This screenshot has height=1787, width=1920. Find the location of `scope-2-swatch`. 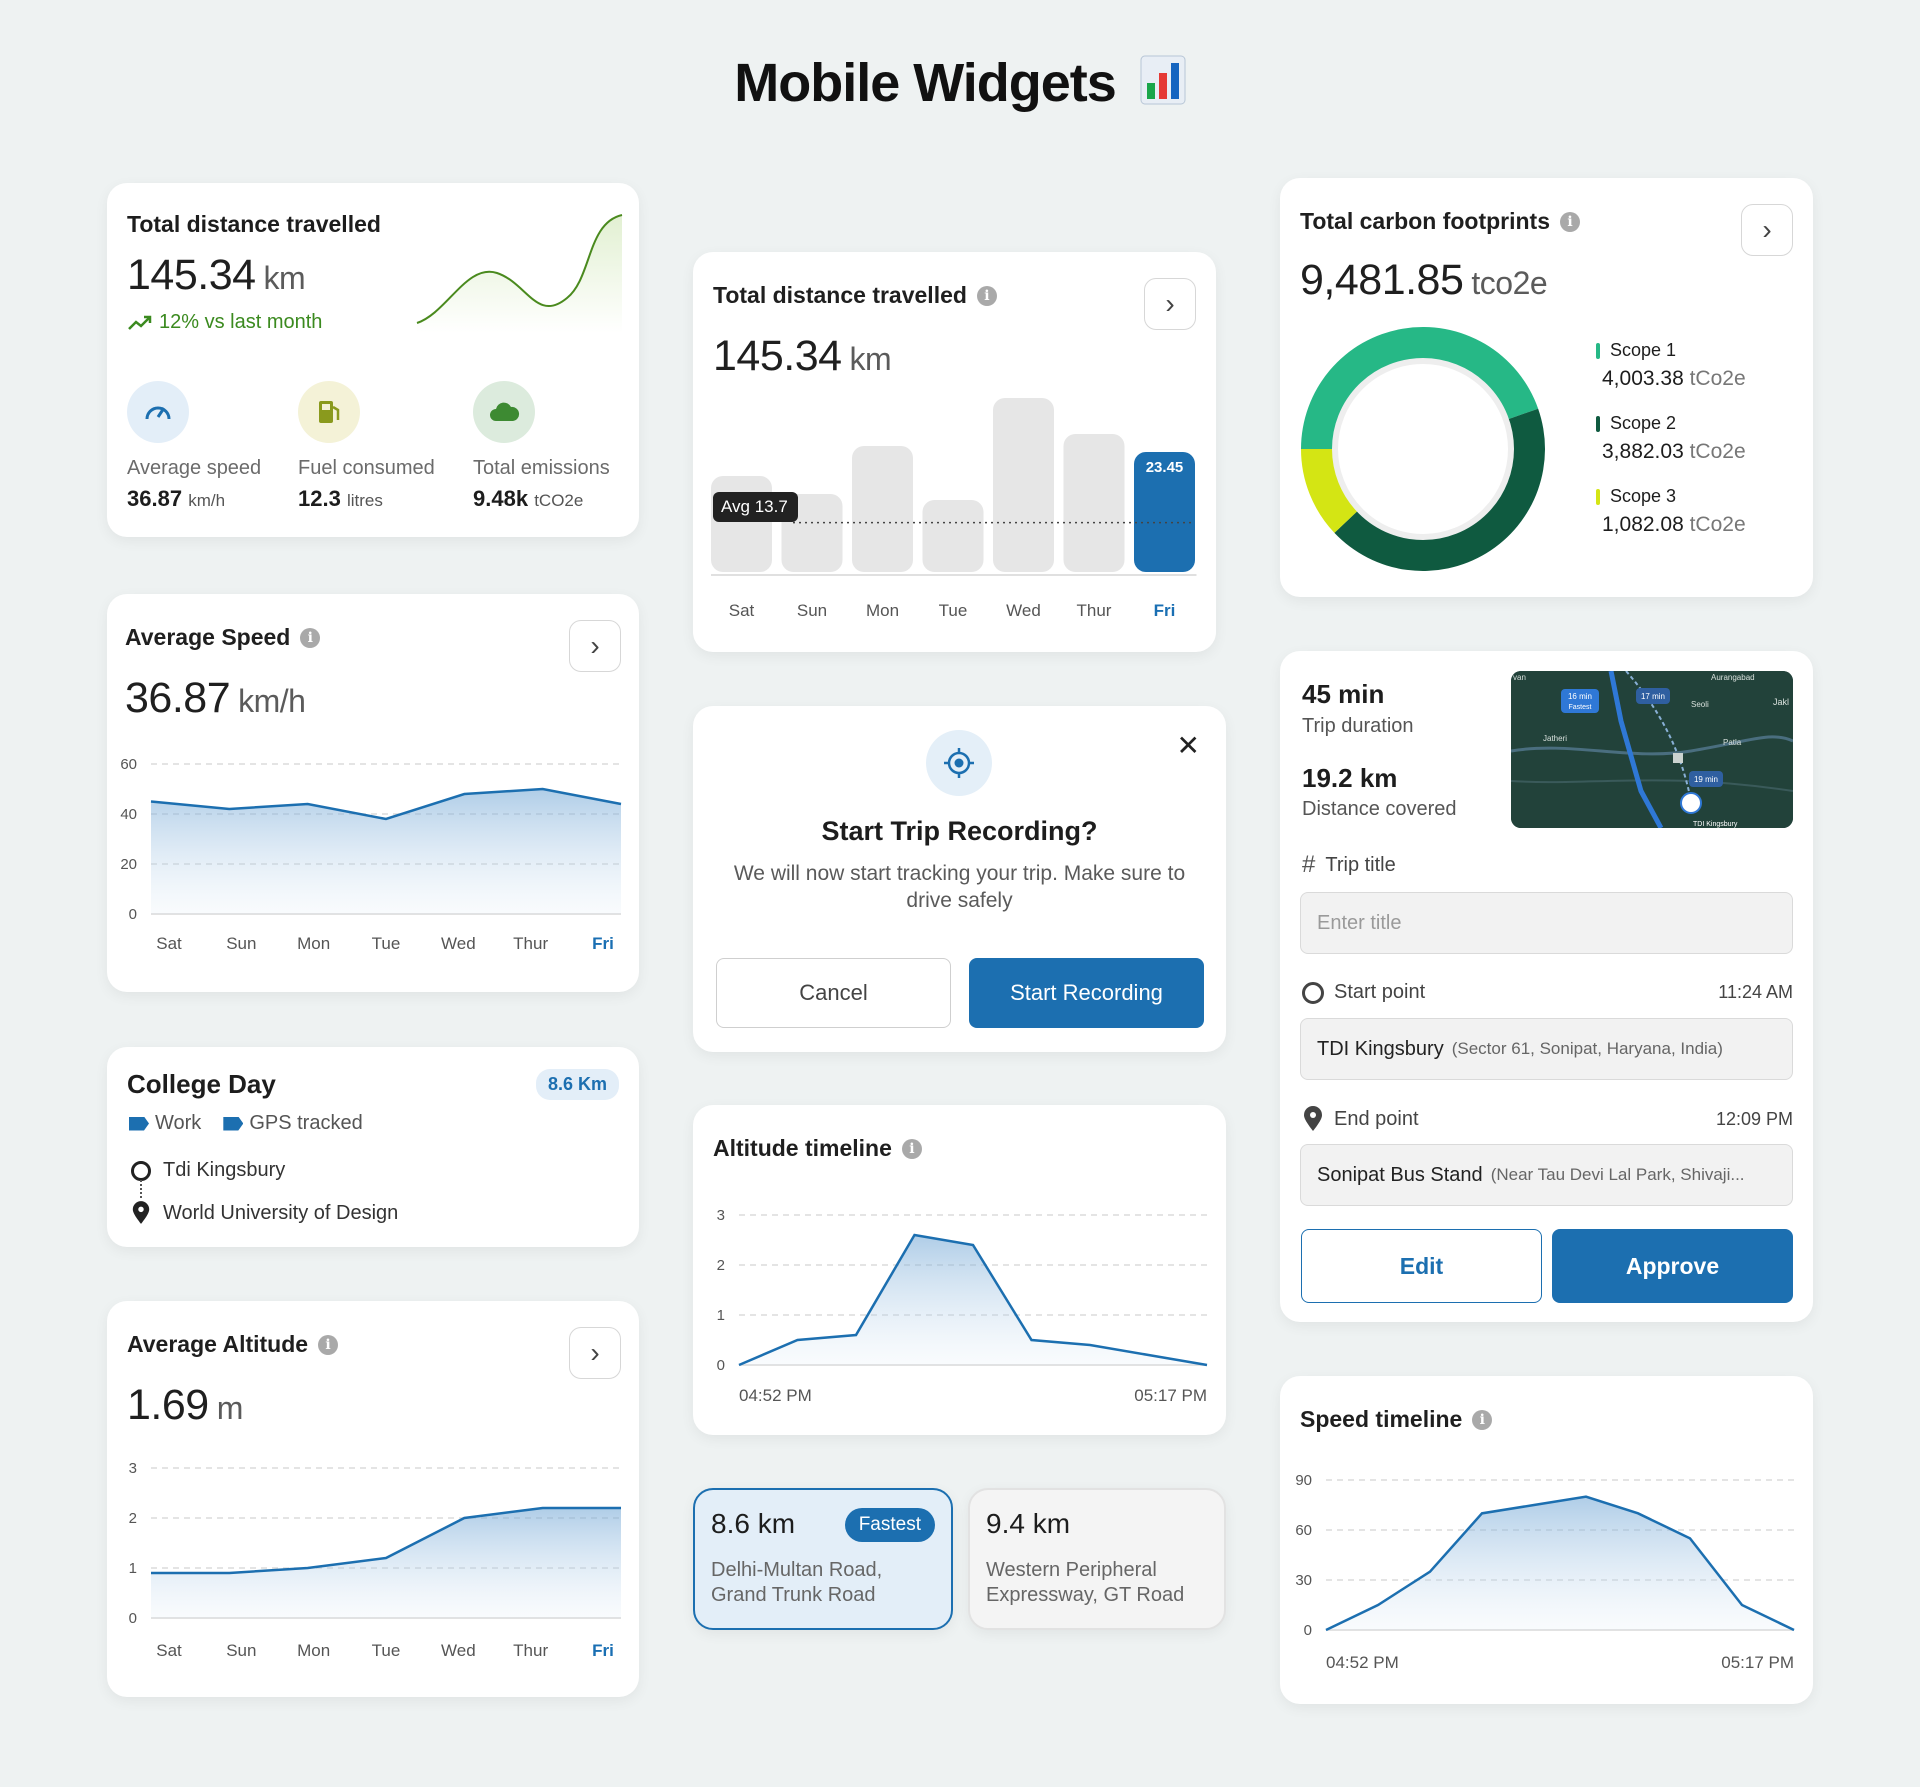

scope-2-swatch is located at coordinates (1598, 423).